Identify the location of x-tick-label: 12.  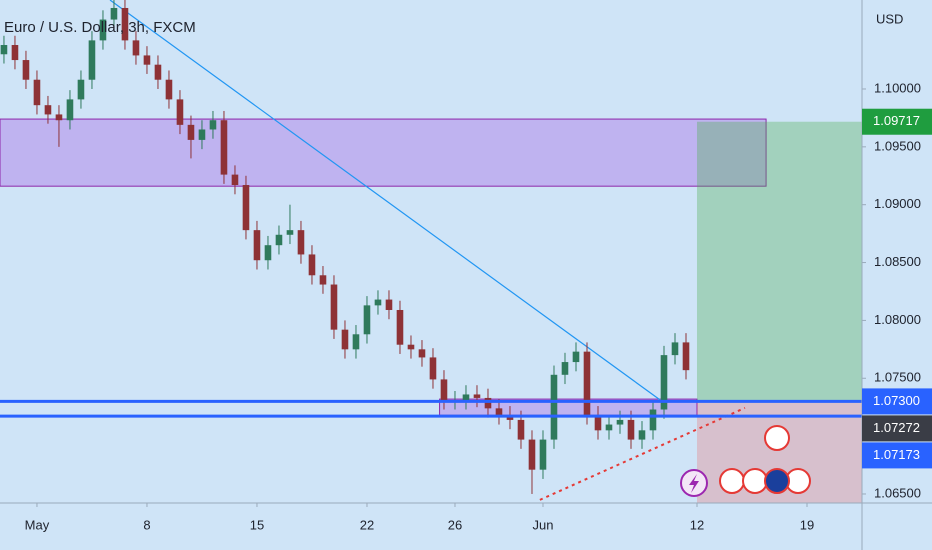
(697, 524).